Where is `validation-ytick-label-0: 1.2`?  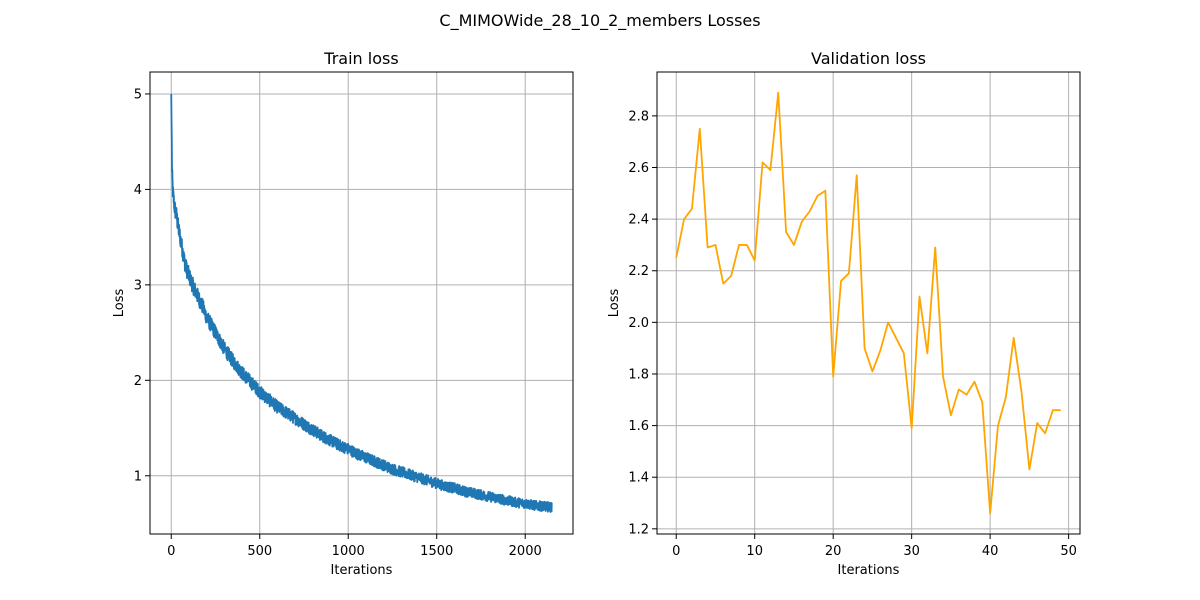
validation-ytick-label-0: 1.2 is located at coordinates (638, 529).